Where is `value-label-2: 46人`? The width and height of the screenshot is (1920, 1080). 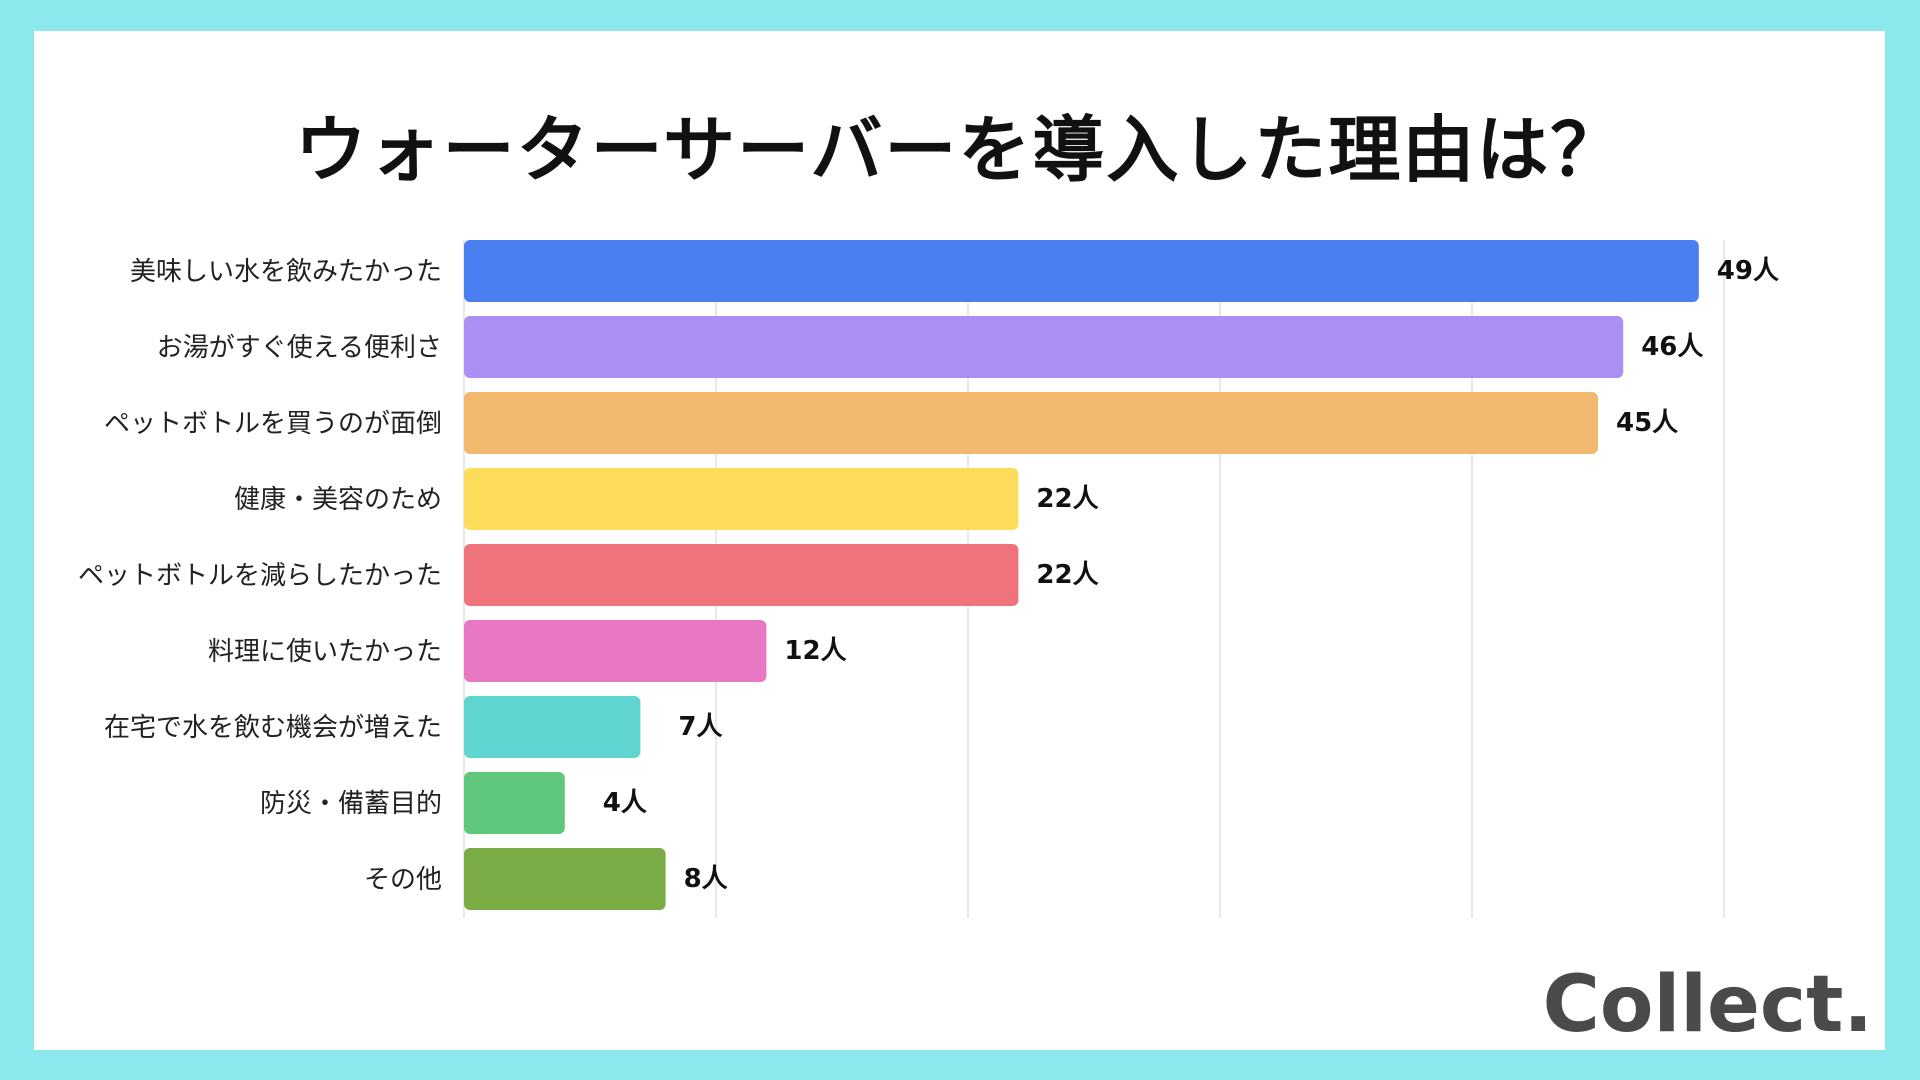 value-label-2: 46人 is located at coordinates (1672, 347).